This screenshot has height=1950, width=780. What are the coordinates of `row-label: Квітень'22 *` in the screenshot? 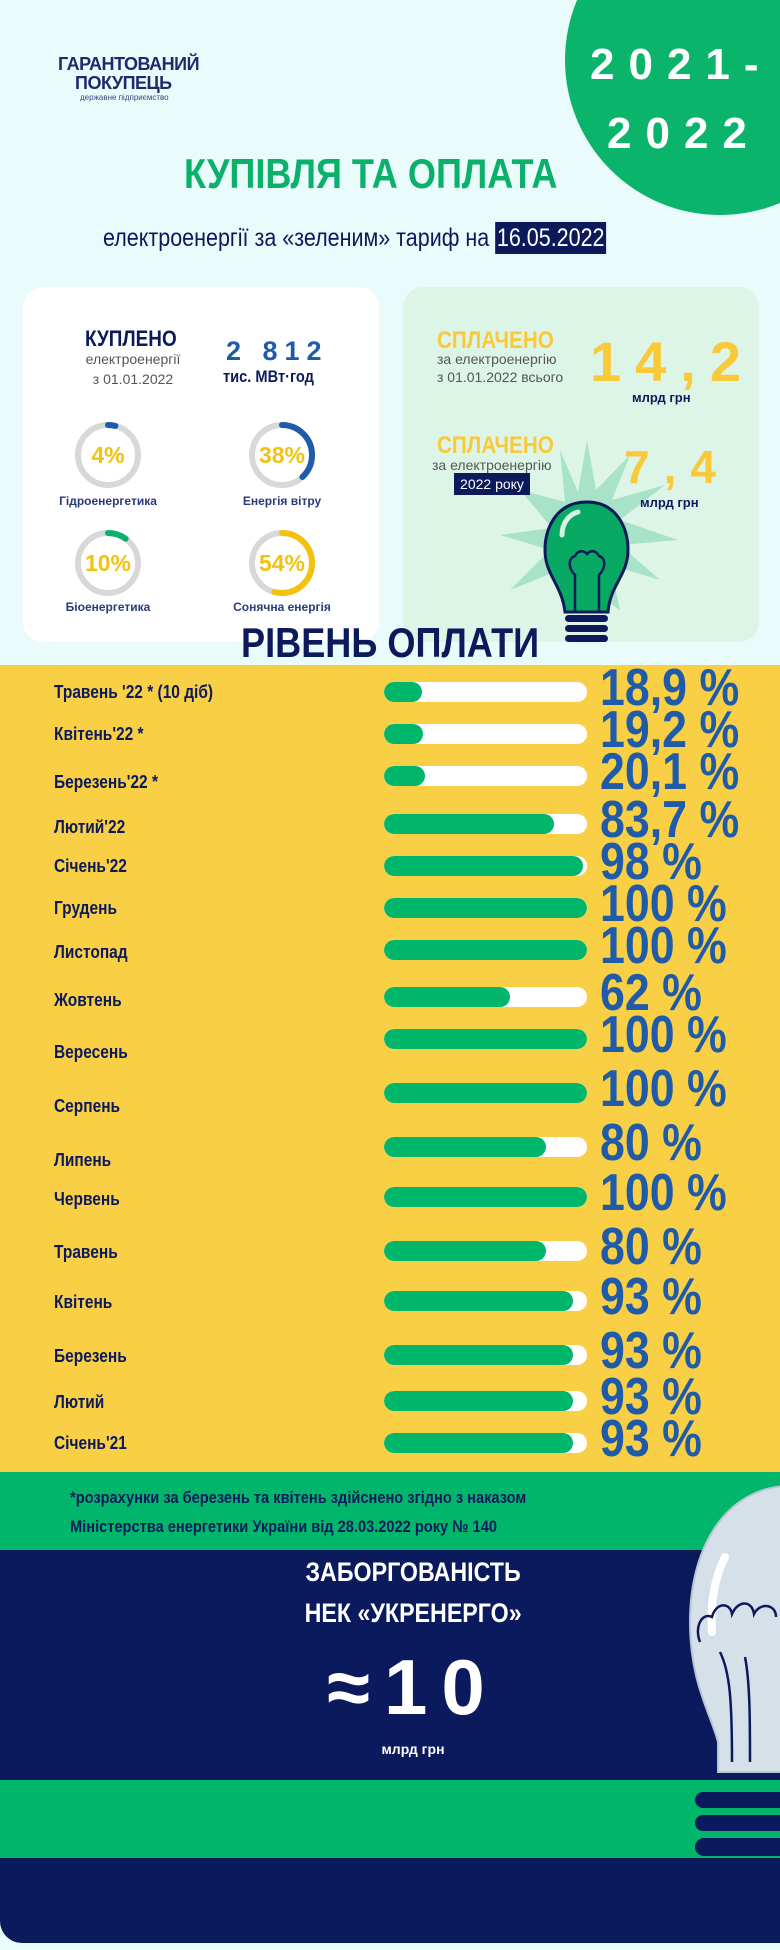 It's located at (99, 734).